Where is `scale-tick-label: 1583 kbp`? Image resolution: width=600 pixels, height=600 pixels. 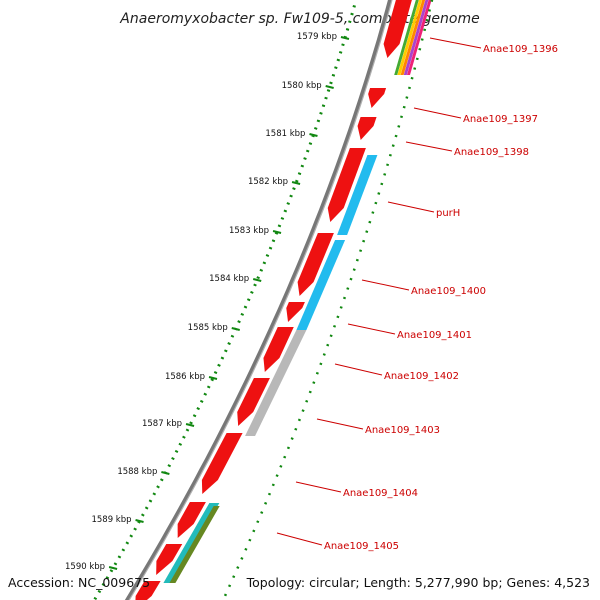 scale-tick-label: 1583 kbp is located at coordinates (249, 231).